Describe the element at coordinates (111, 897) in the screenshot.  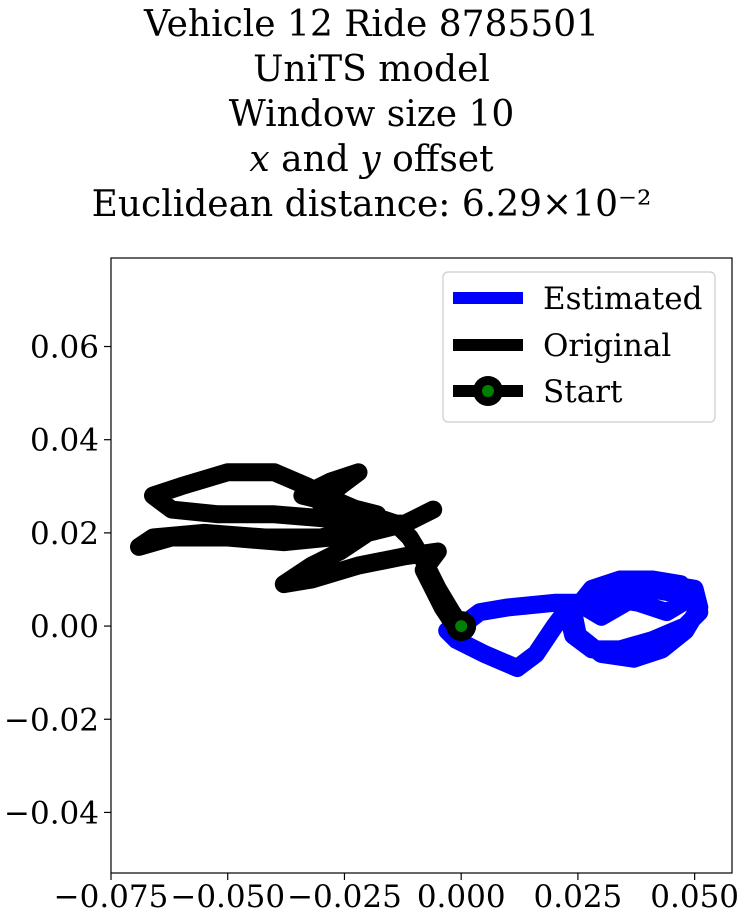
I see `x-tick-label: −0.075` at that location.